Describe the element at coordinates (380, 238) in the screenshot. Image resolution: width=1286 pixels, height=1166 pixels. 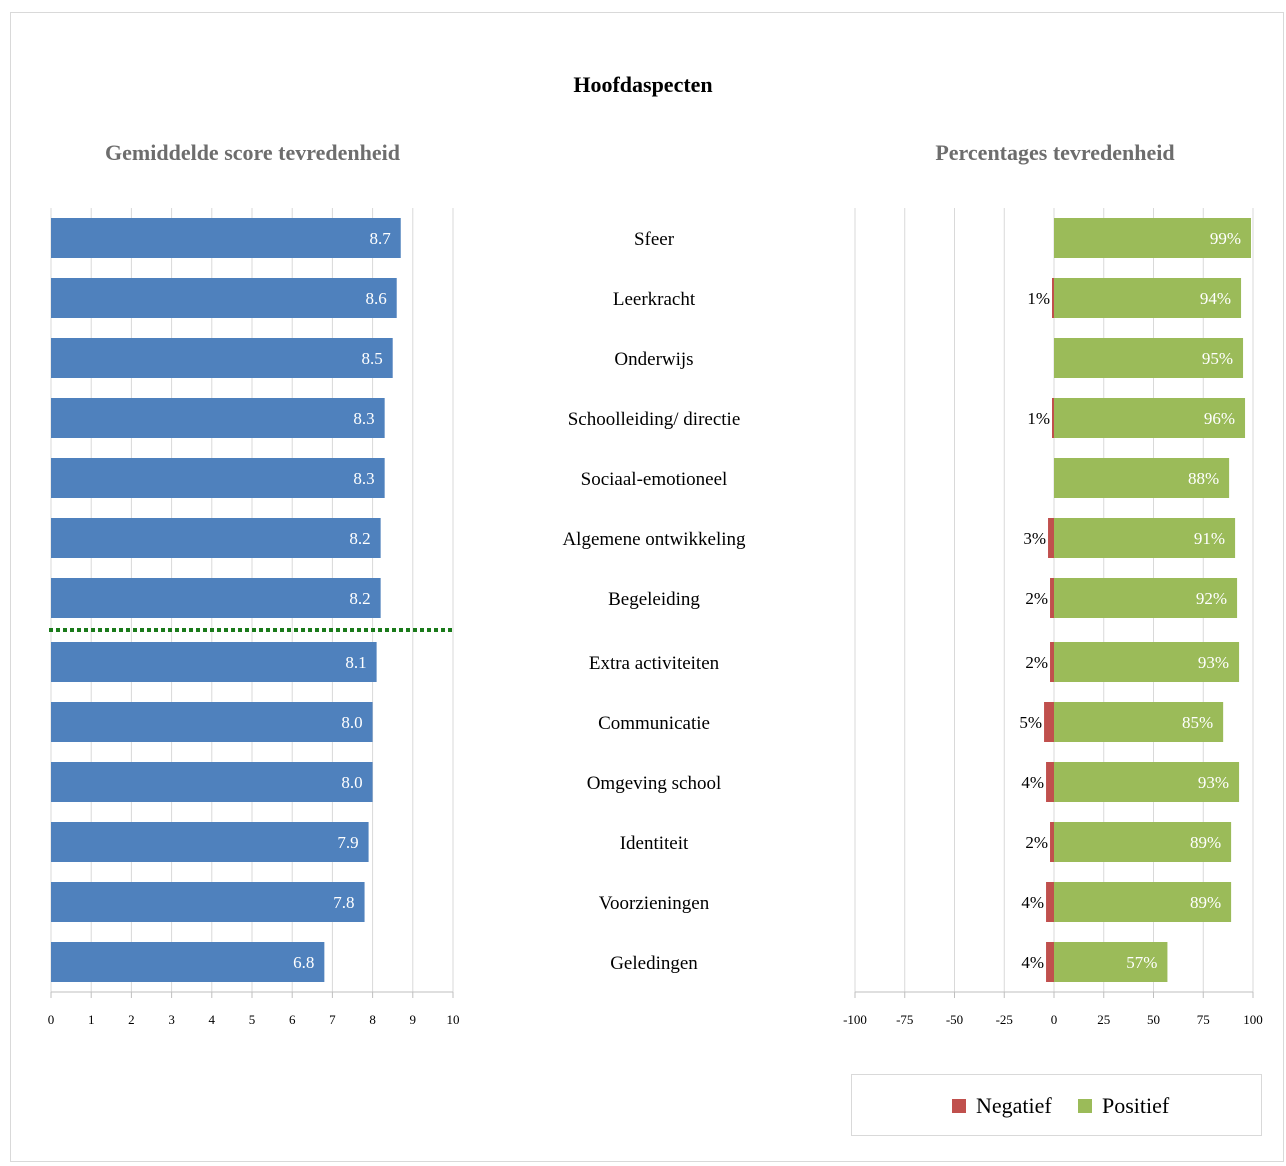
I see `score-value-label: 8.7` at that location.